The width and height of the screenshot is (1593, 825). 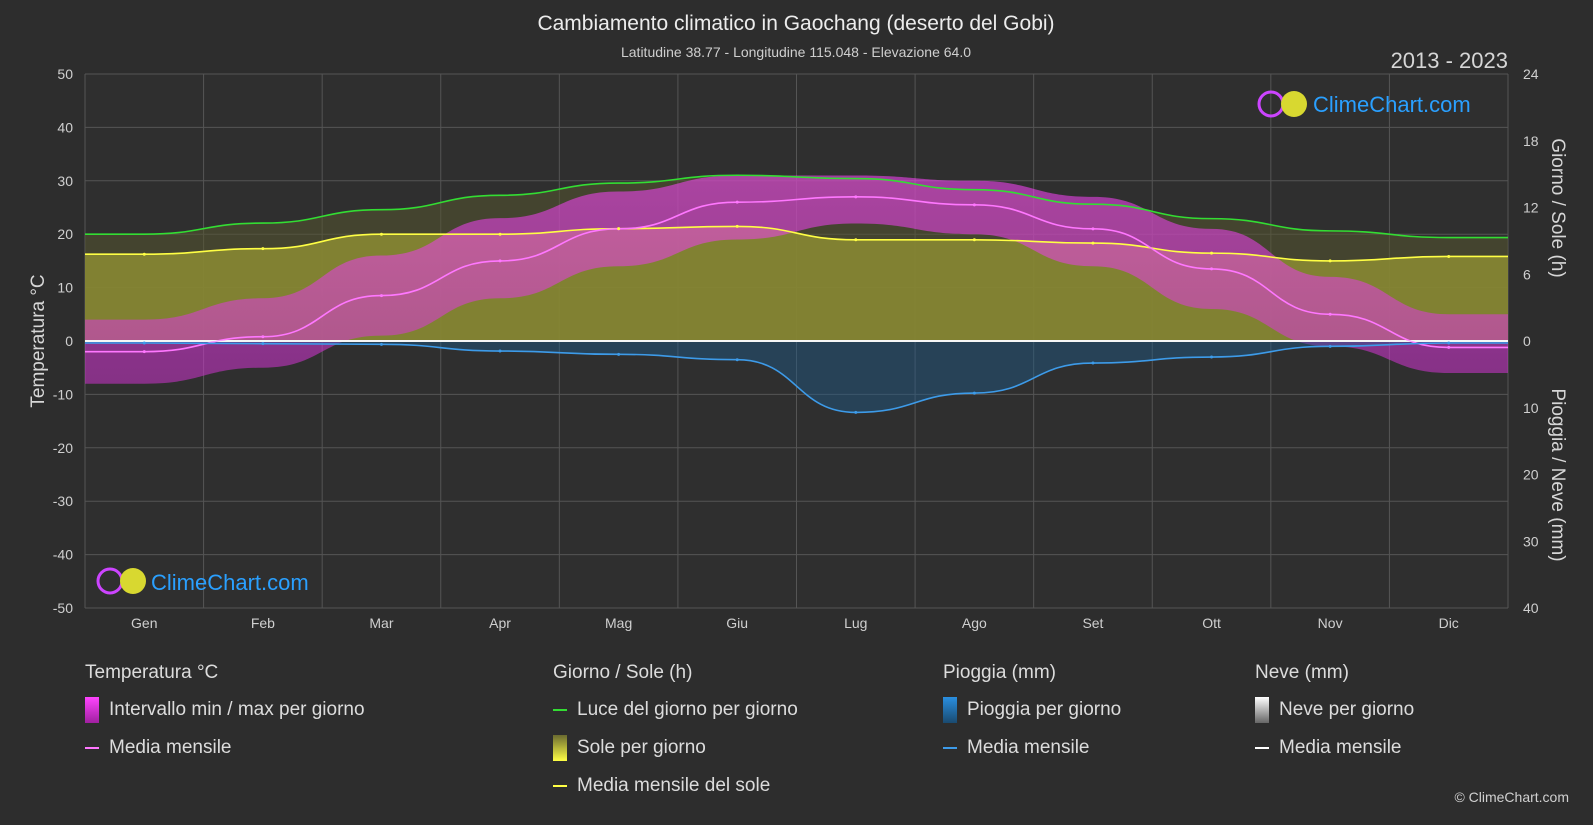 What do you see at coordinates (1531, 475) in the screenshot?
I see `y-tick-right-precip: 20` at bounding box center [1531, 475].